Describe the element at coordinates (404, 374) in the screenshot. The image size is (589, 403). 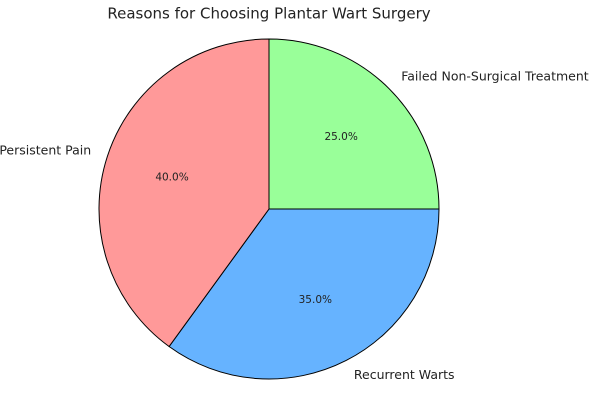
I see `slice-label: Recurrent Warts` at that location.